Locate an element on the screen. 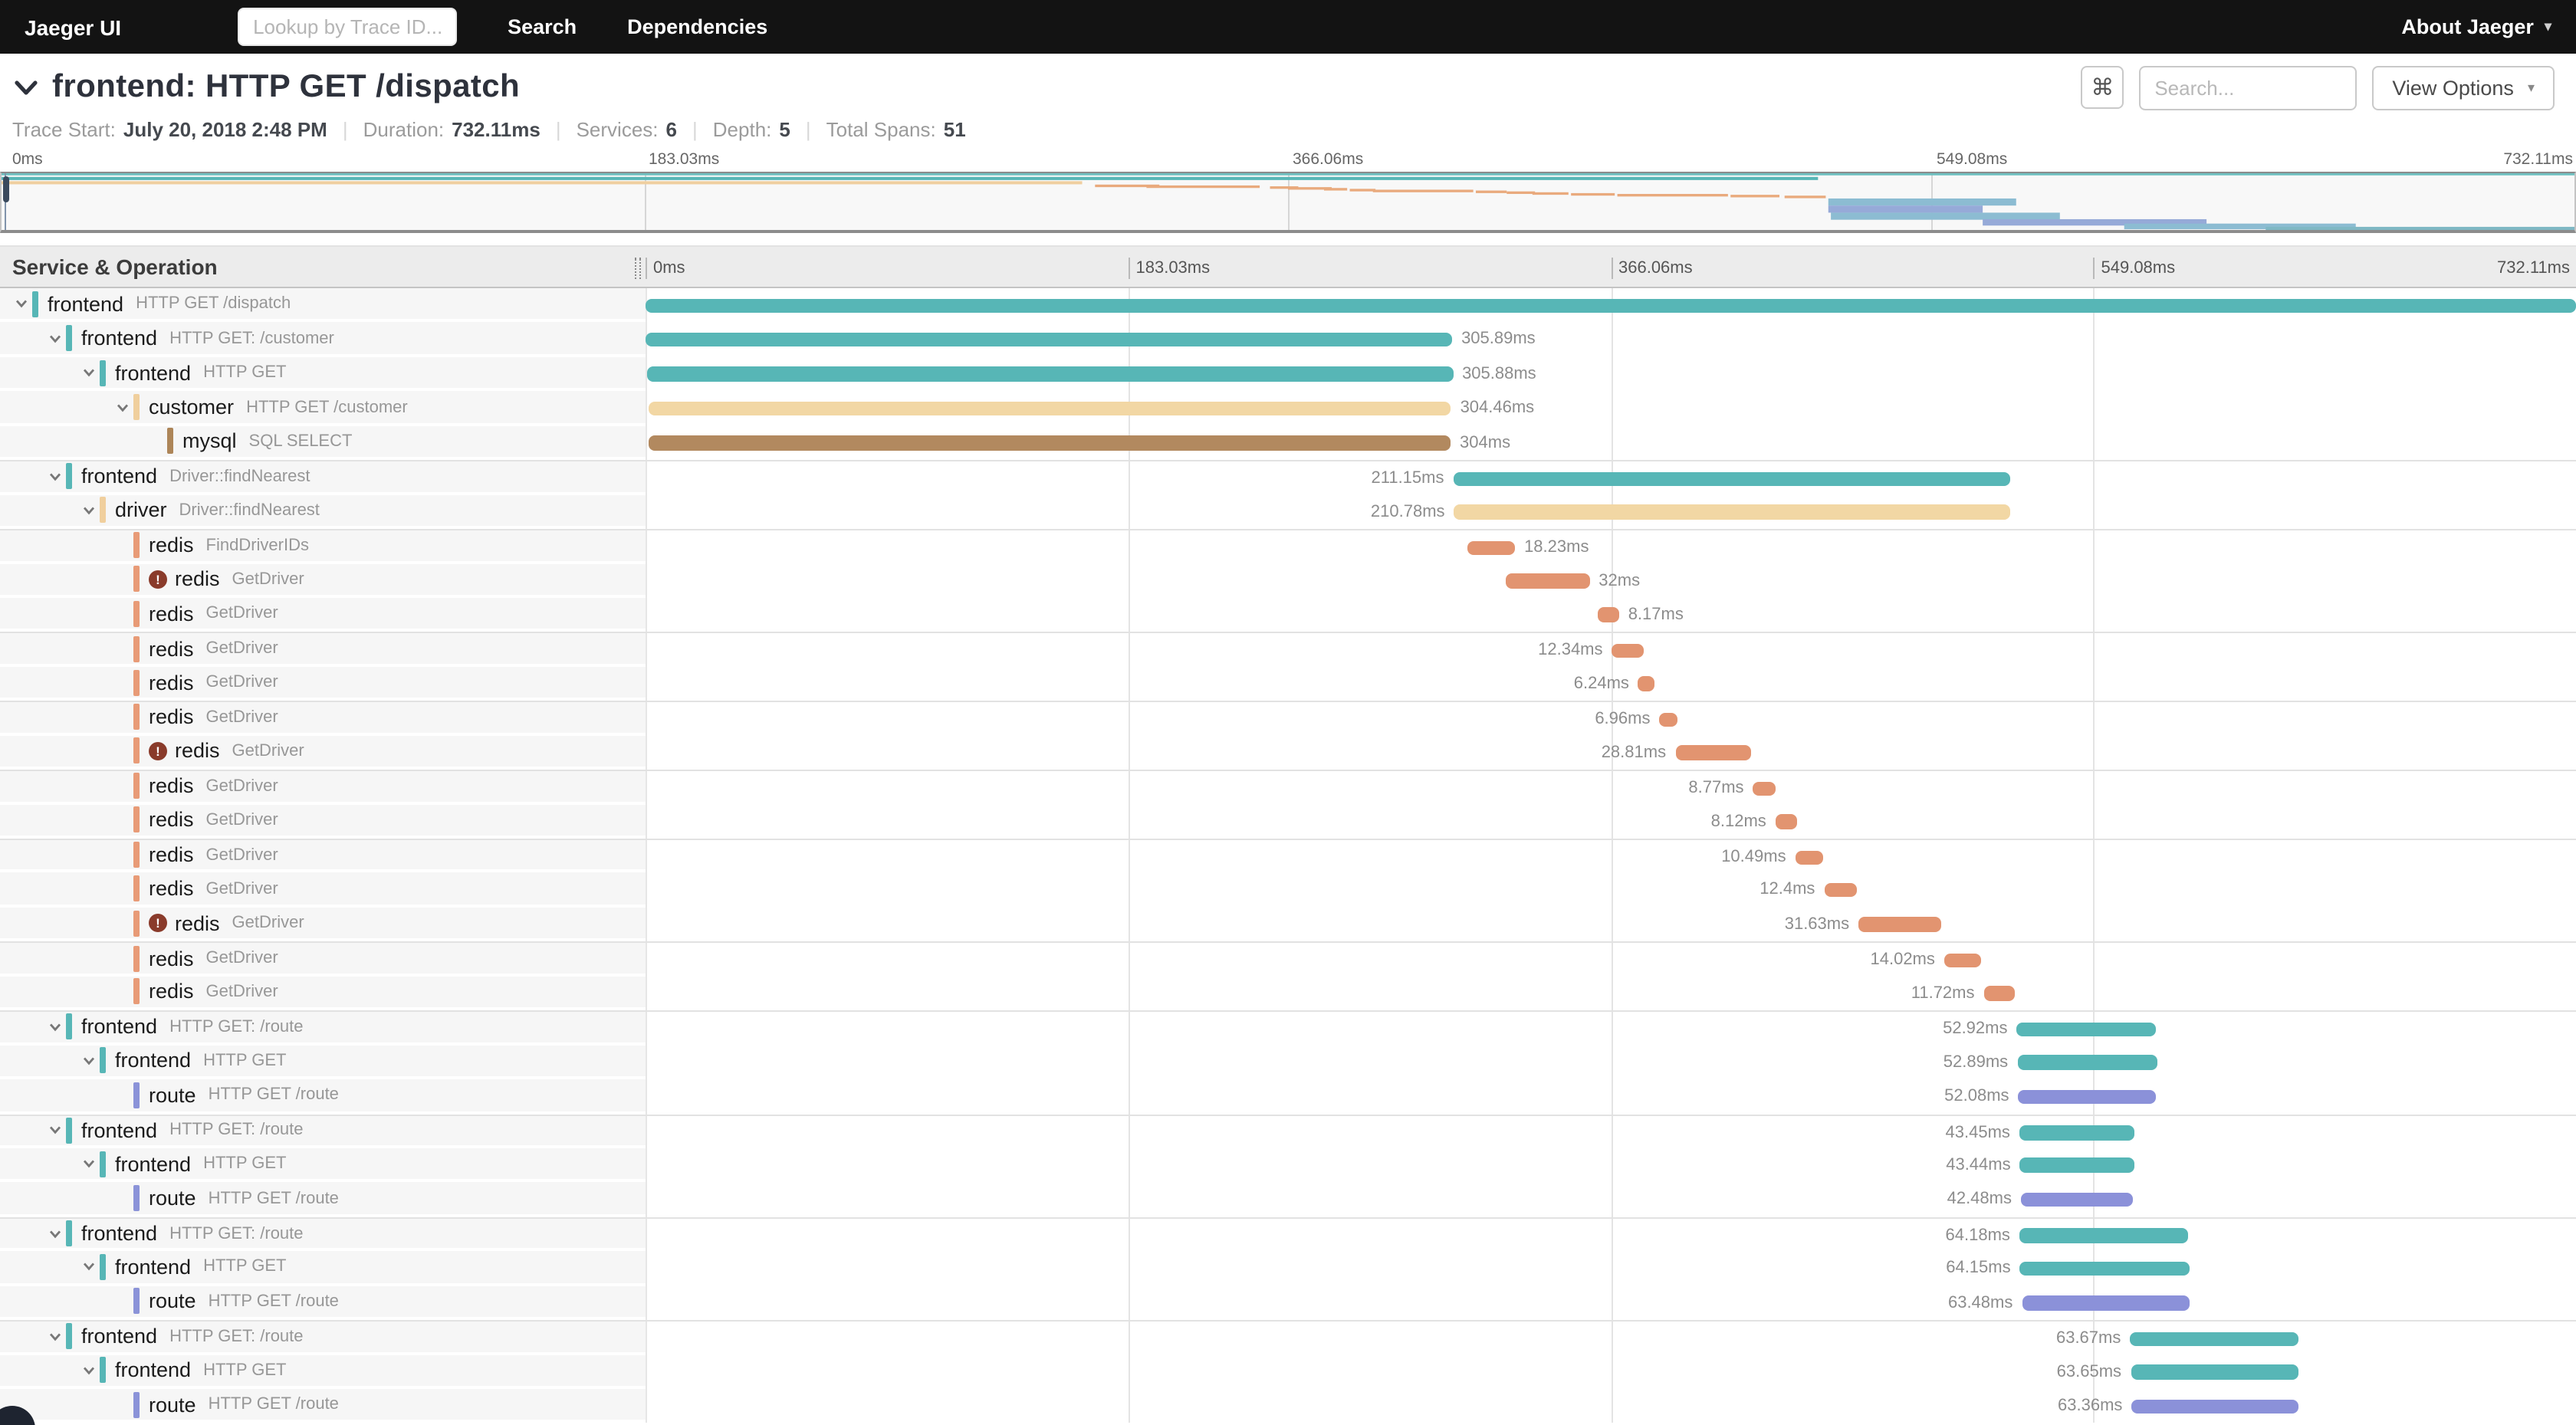 The image size is (2576, 1425). collapse-trace-chevron-icon is located at coordinates (26, 87).